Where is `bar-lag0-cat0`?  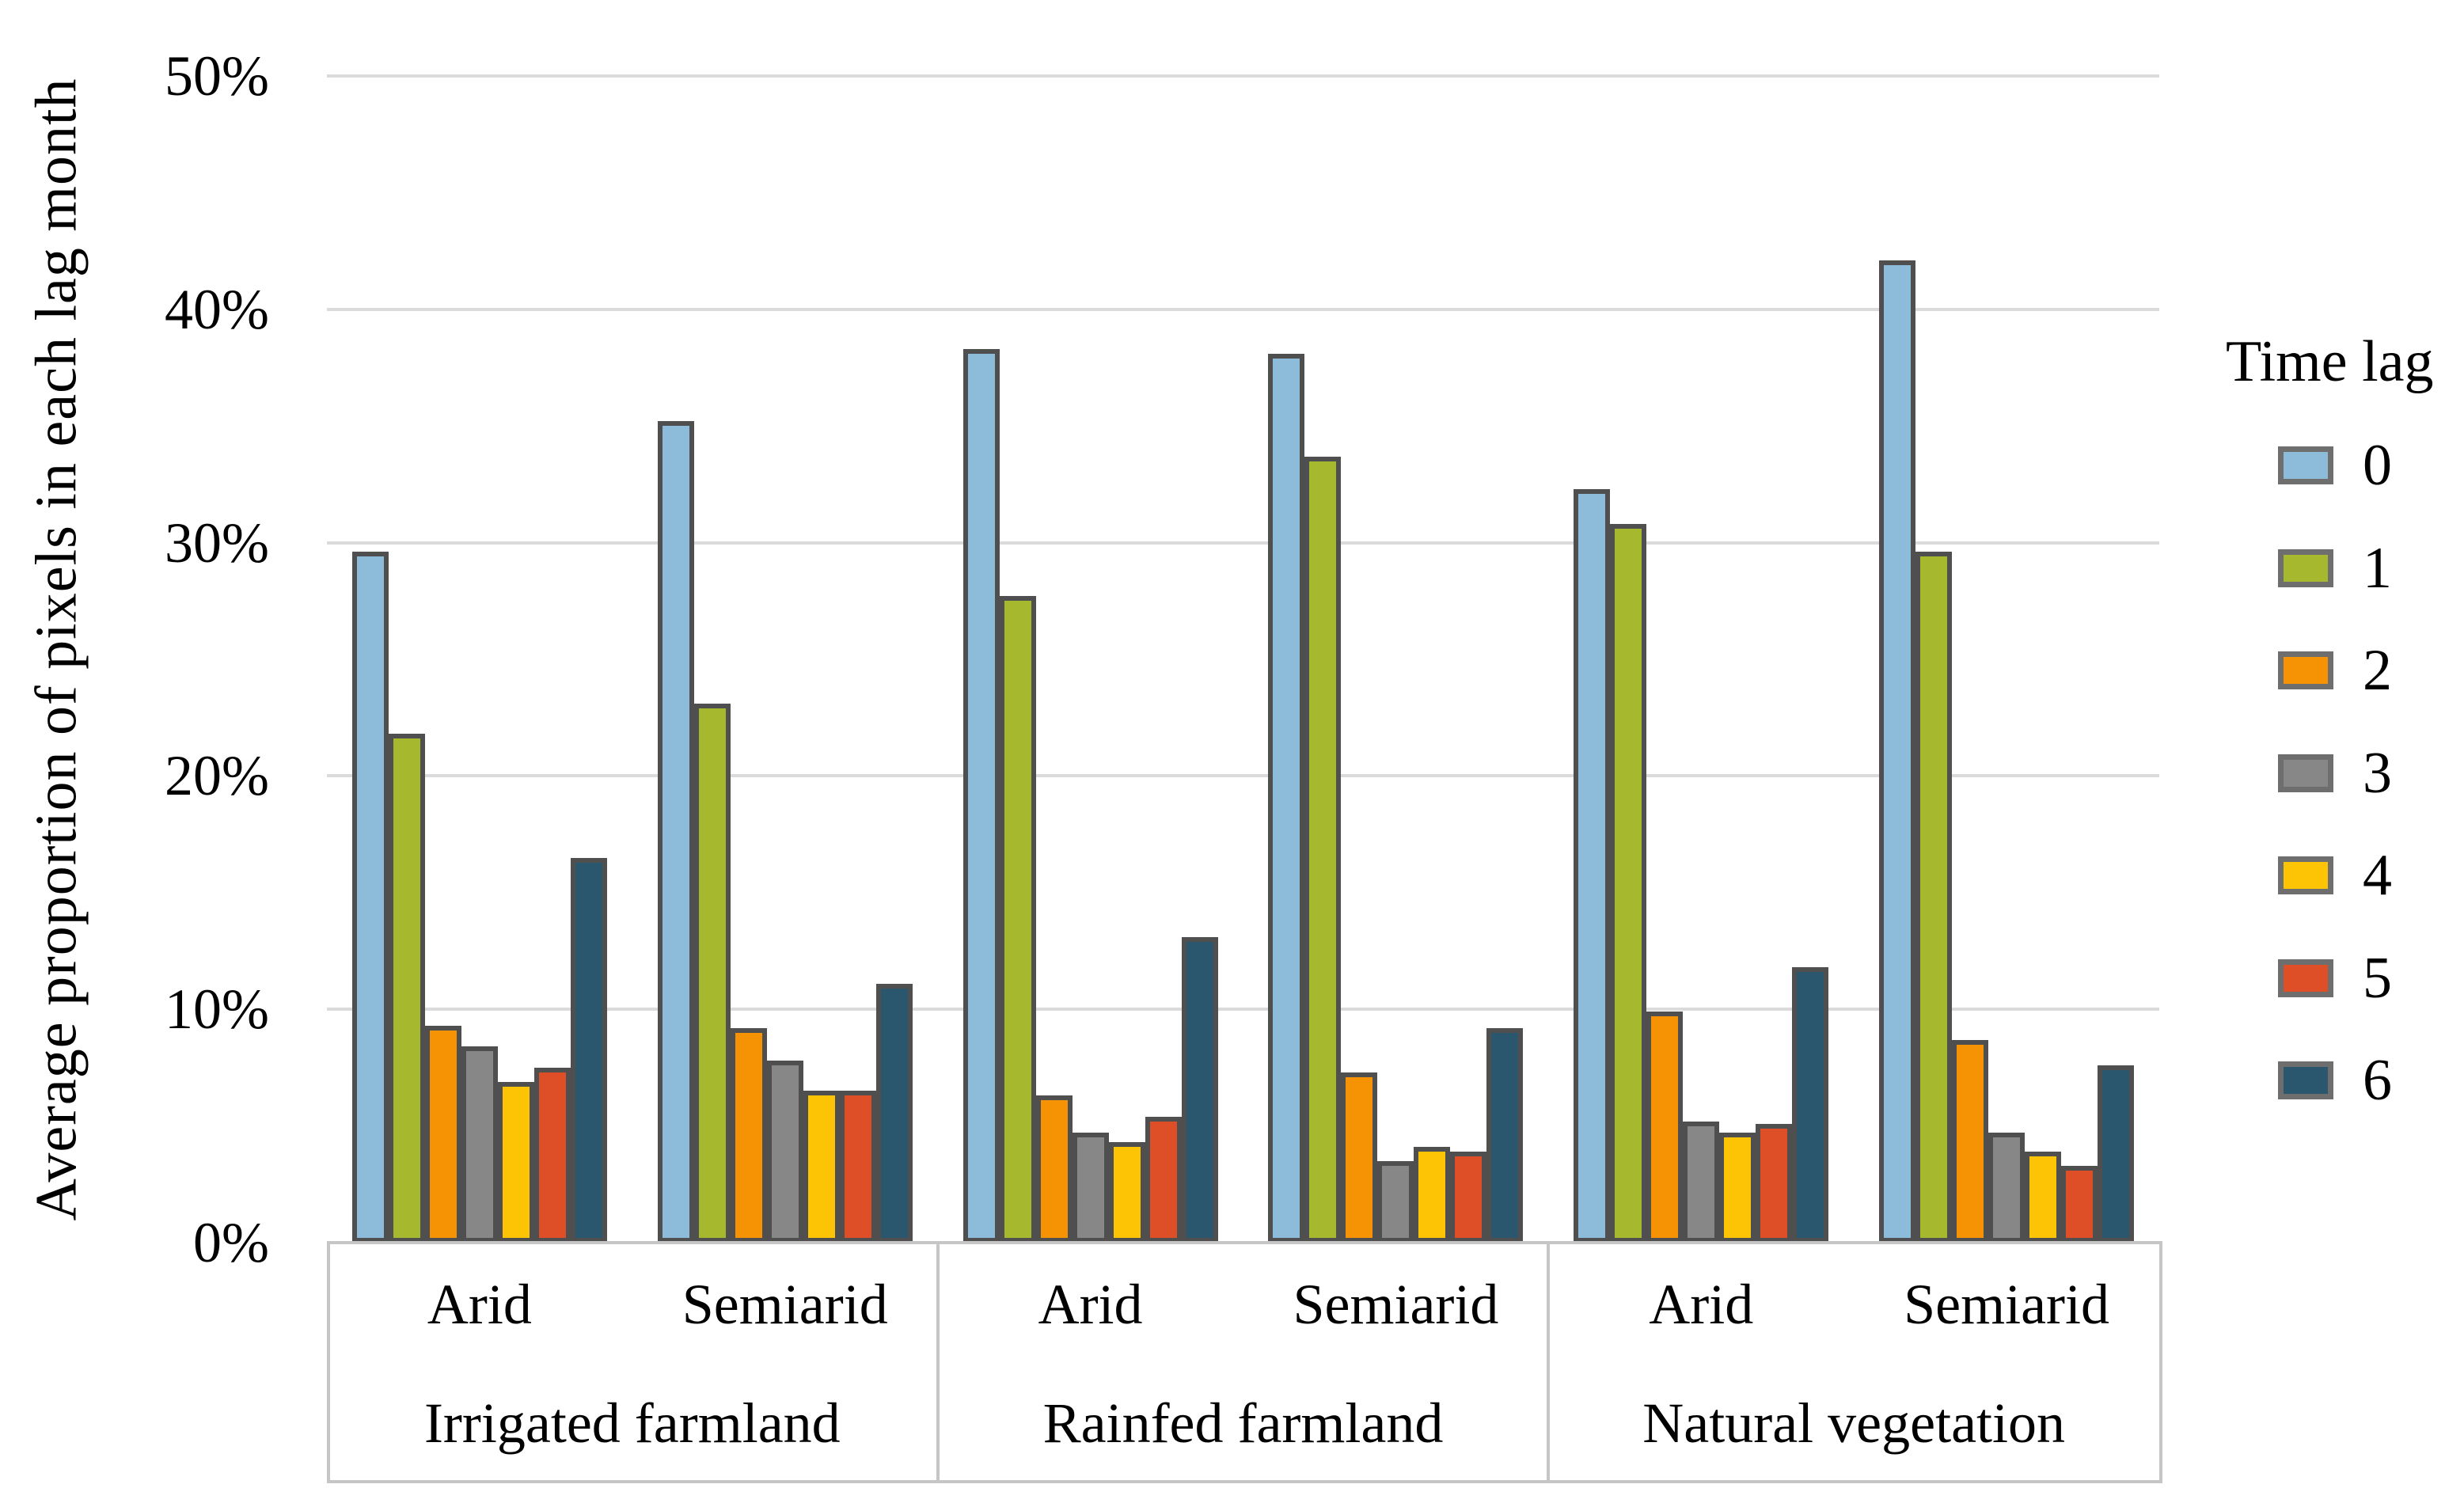 bar-lag0-cat0 is located at coordinates (370, 897).